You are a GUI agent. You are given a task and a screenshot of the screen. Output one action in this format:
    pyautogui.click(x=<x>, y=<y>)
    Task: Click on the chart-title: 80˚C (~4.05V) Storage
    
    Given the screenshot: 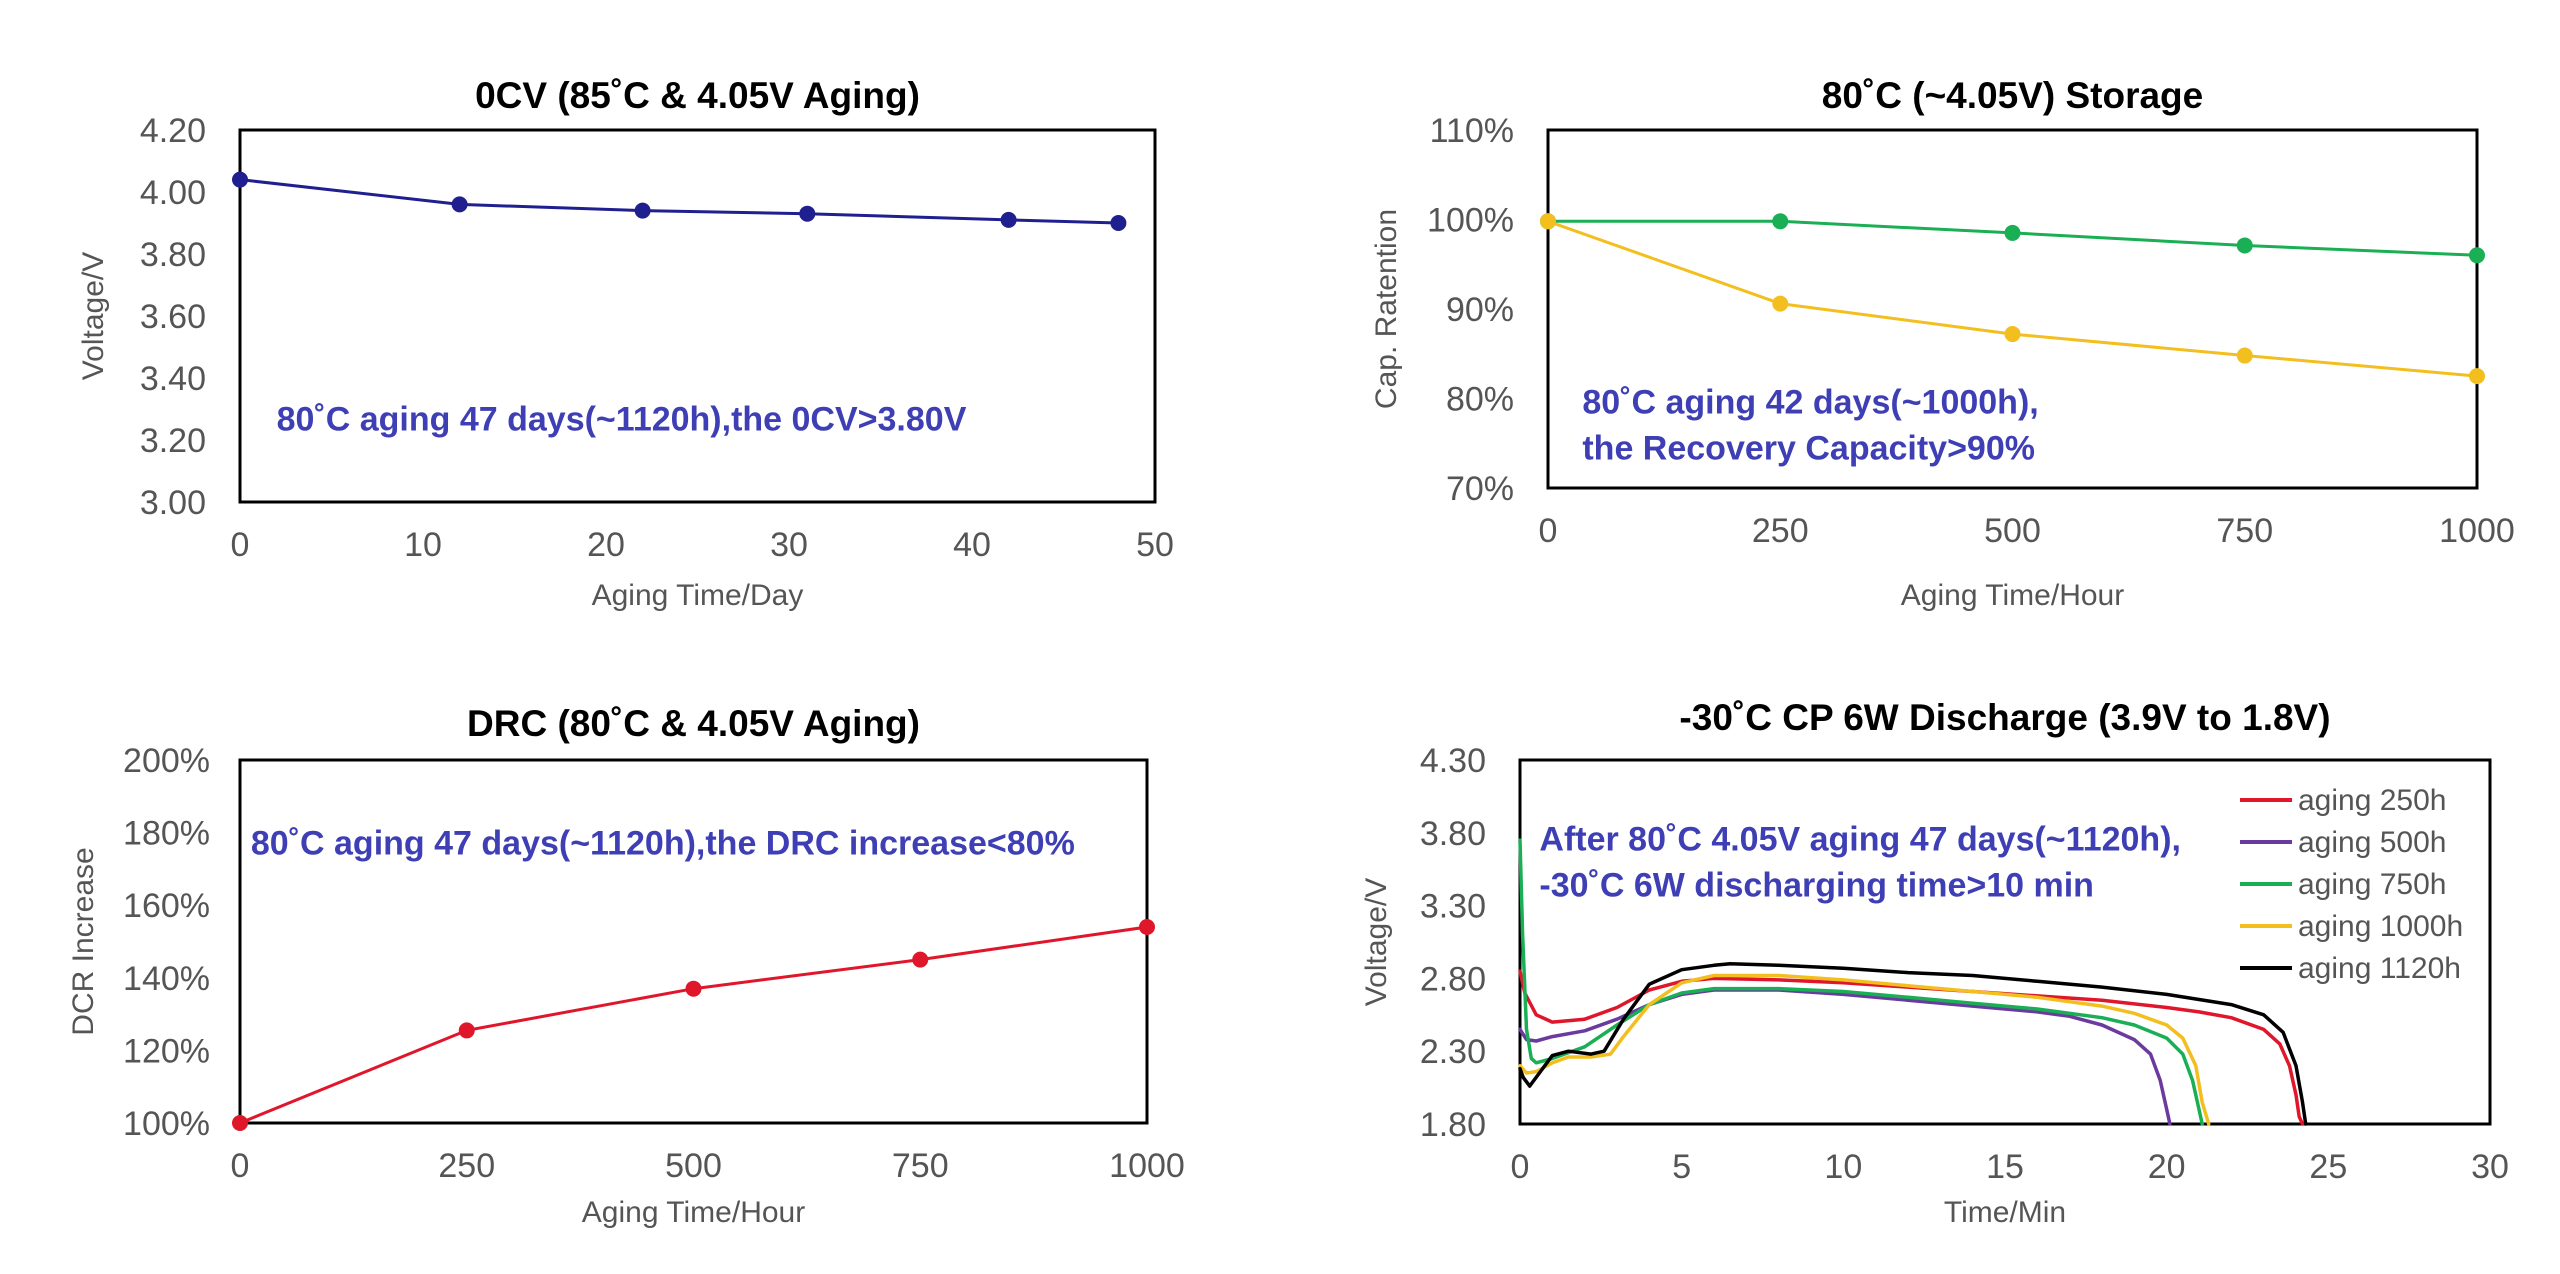 What is the action you would take?
    pyautogui.click(x=2012, y=95)
    